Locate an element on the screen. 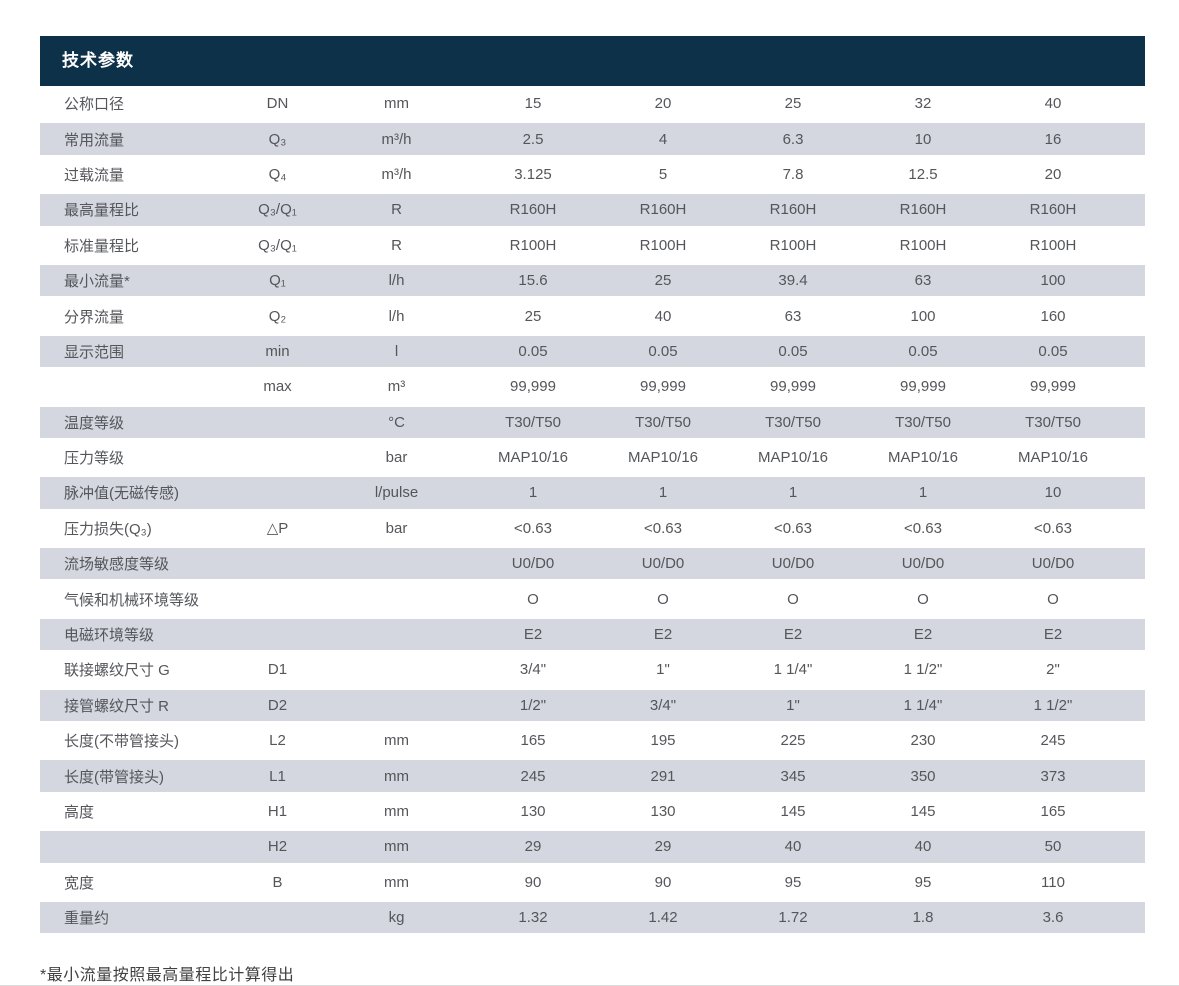  param-label-cell: 压力损失(Q₃) is located at coordinates (108, 529).